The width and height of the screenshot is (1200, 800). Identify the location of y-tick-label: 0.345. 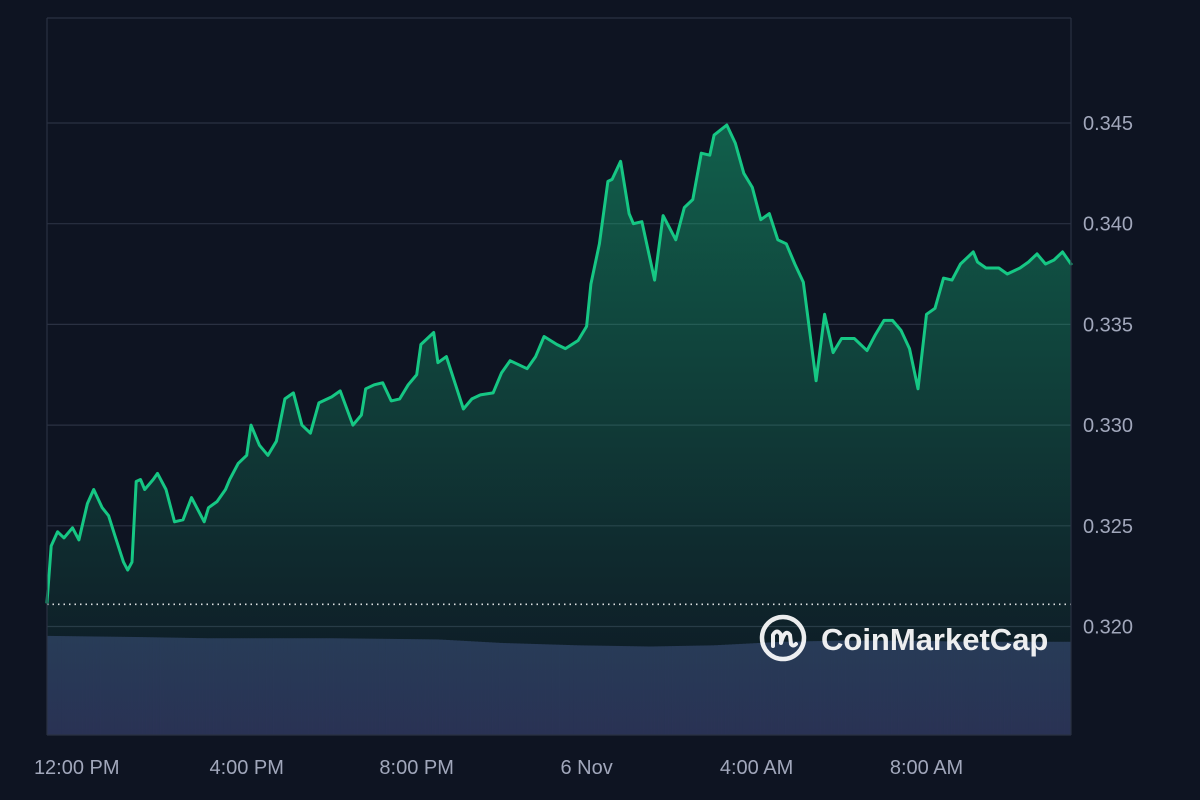
(1108, 124).